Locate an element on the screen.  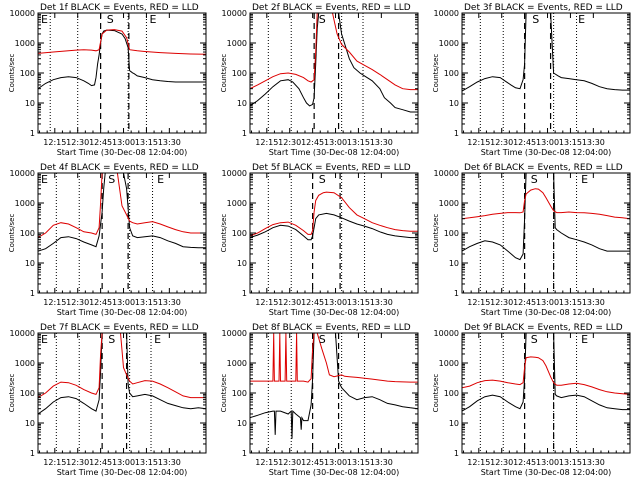
panel-title: Det 8f BLACK = Events, RED = LLD is located at coordinates (331, 328).